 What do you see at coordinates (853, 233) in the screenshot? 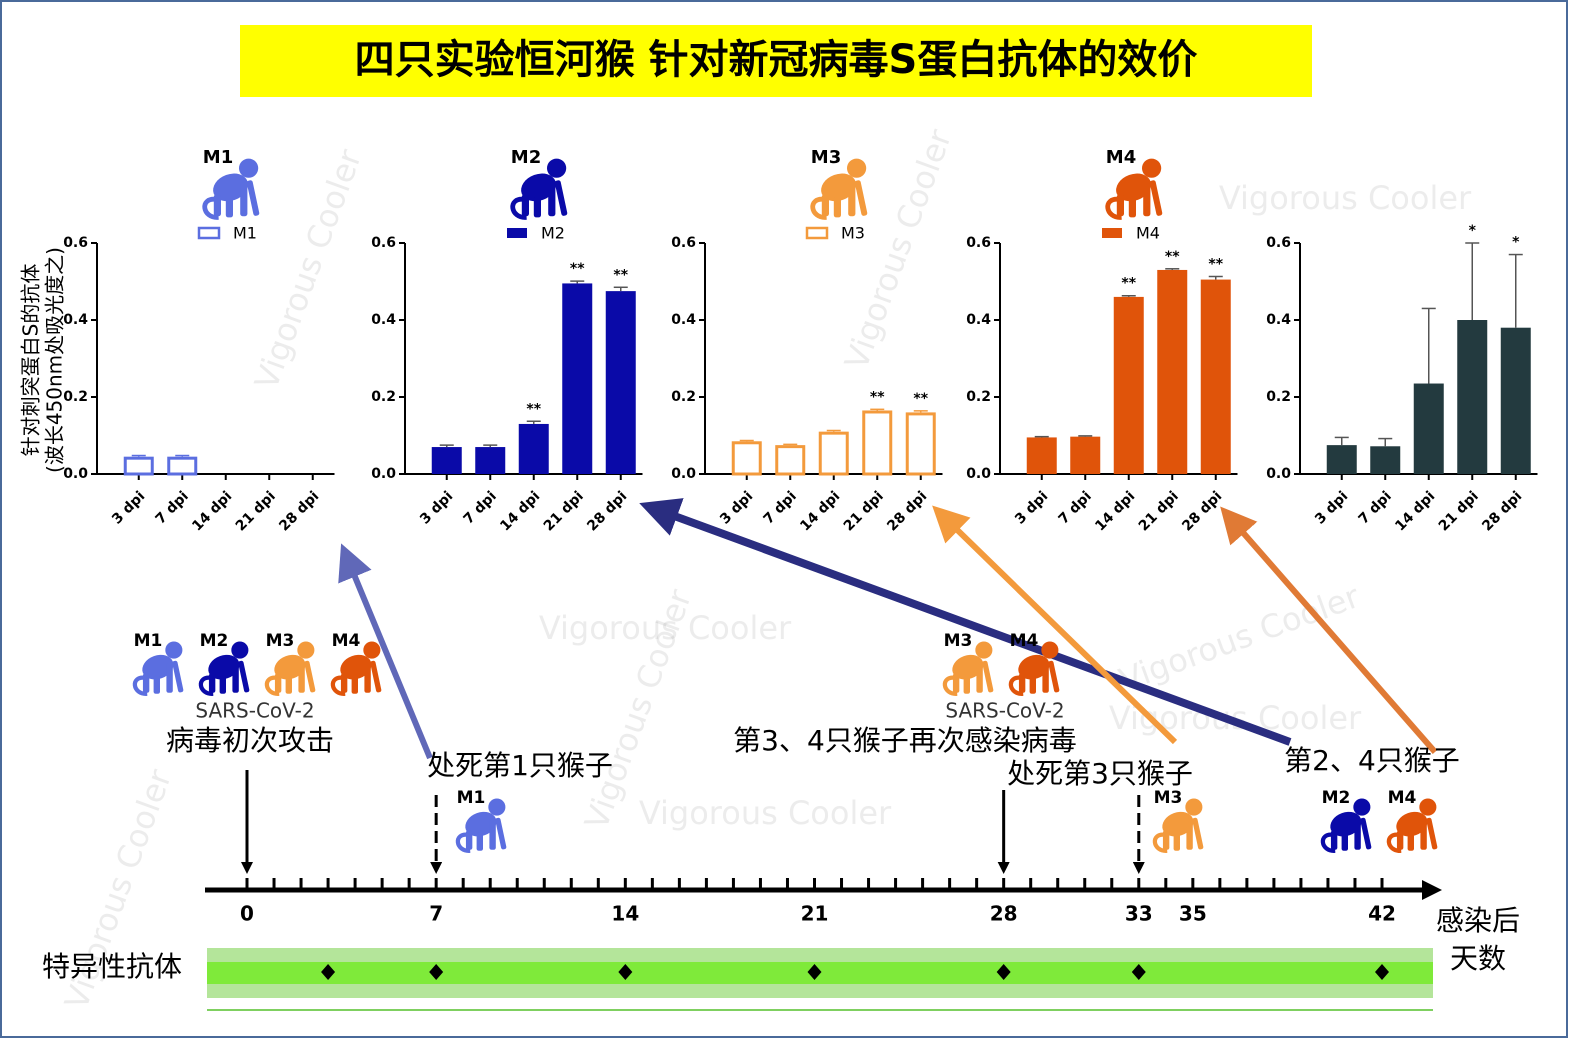
I see `legend-label: M3` at bounding box center [853, 233].